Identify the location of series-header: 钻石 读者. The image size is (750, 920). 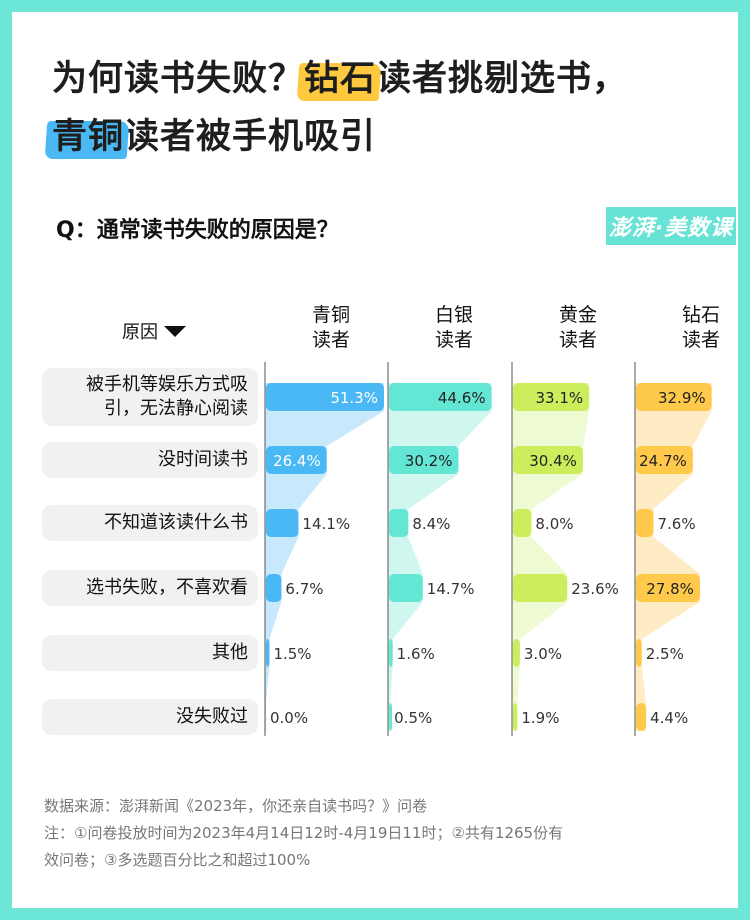
(701, 328).